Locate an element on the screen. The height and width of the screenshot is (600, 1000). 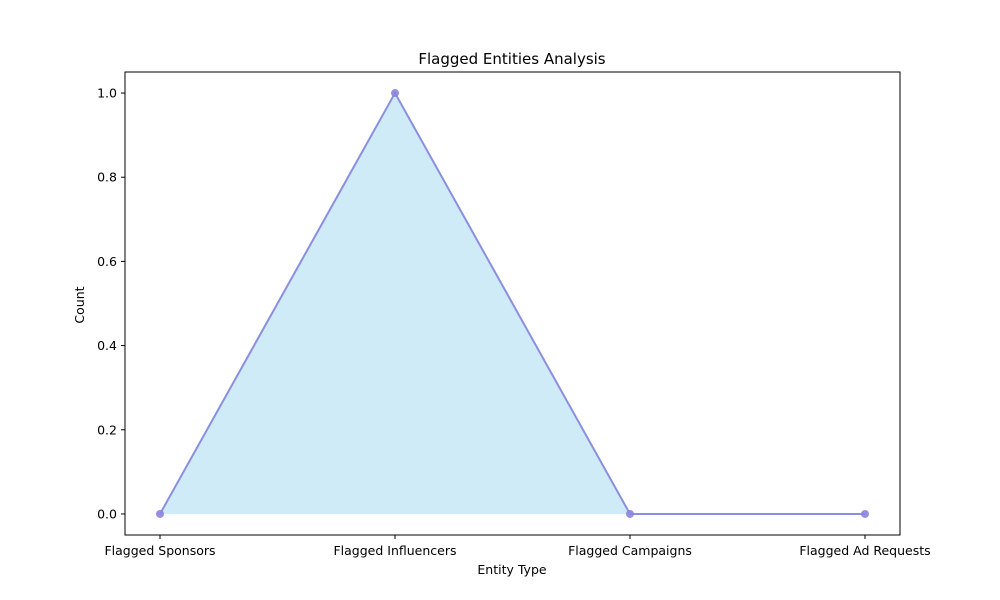
y-axis: 0.0 0.2 0.4 0.6 0.8 1.0 is located at coordinates (111, 303).